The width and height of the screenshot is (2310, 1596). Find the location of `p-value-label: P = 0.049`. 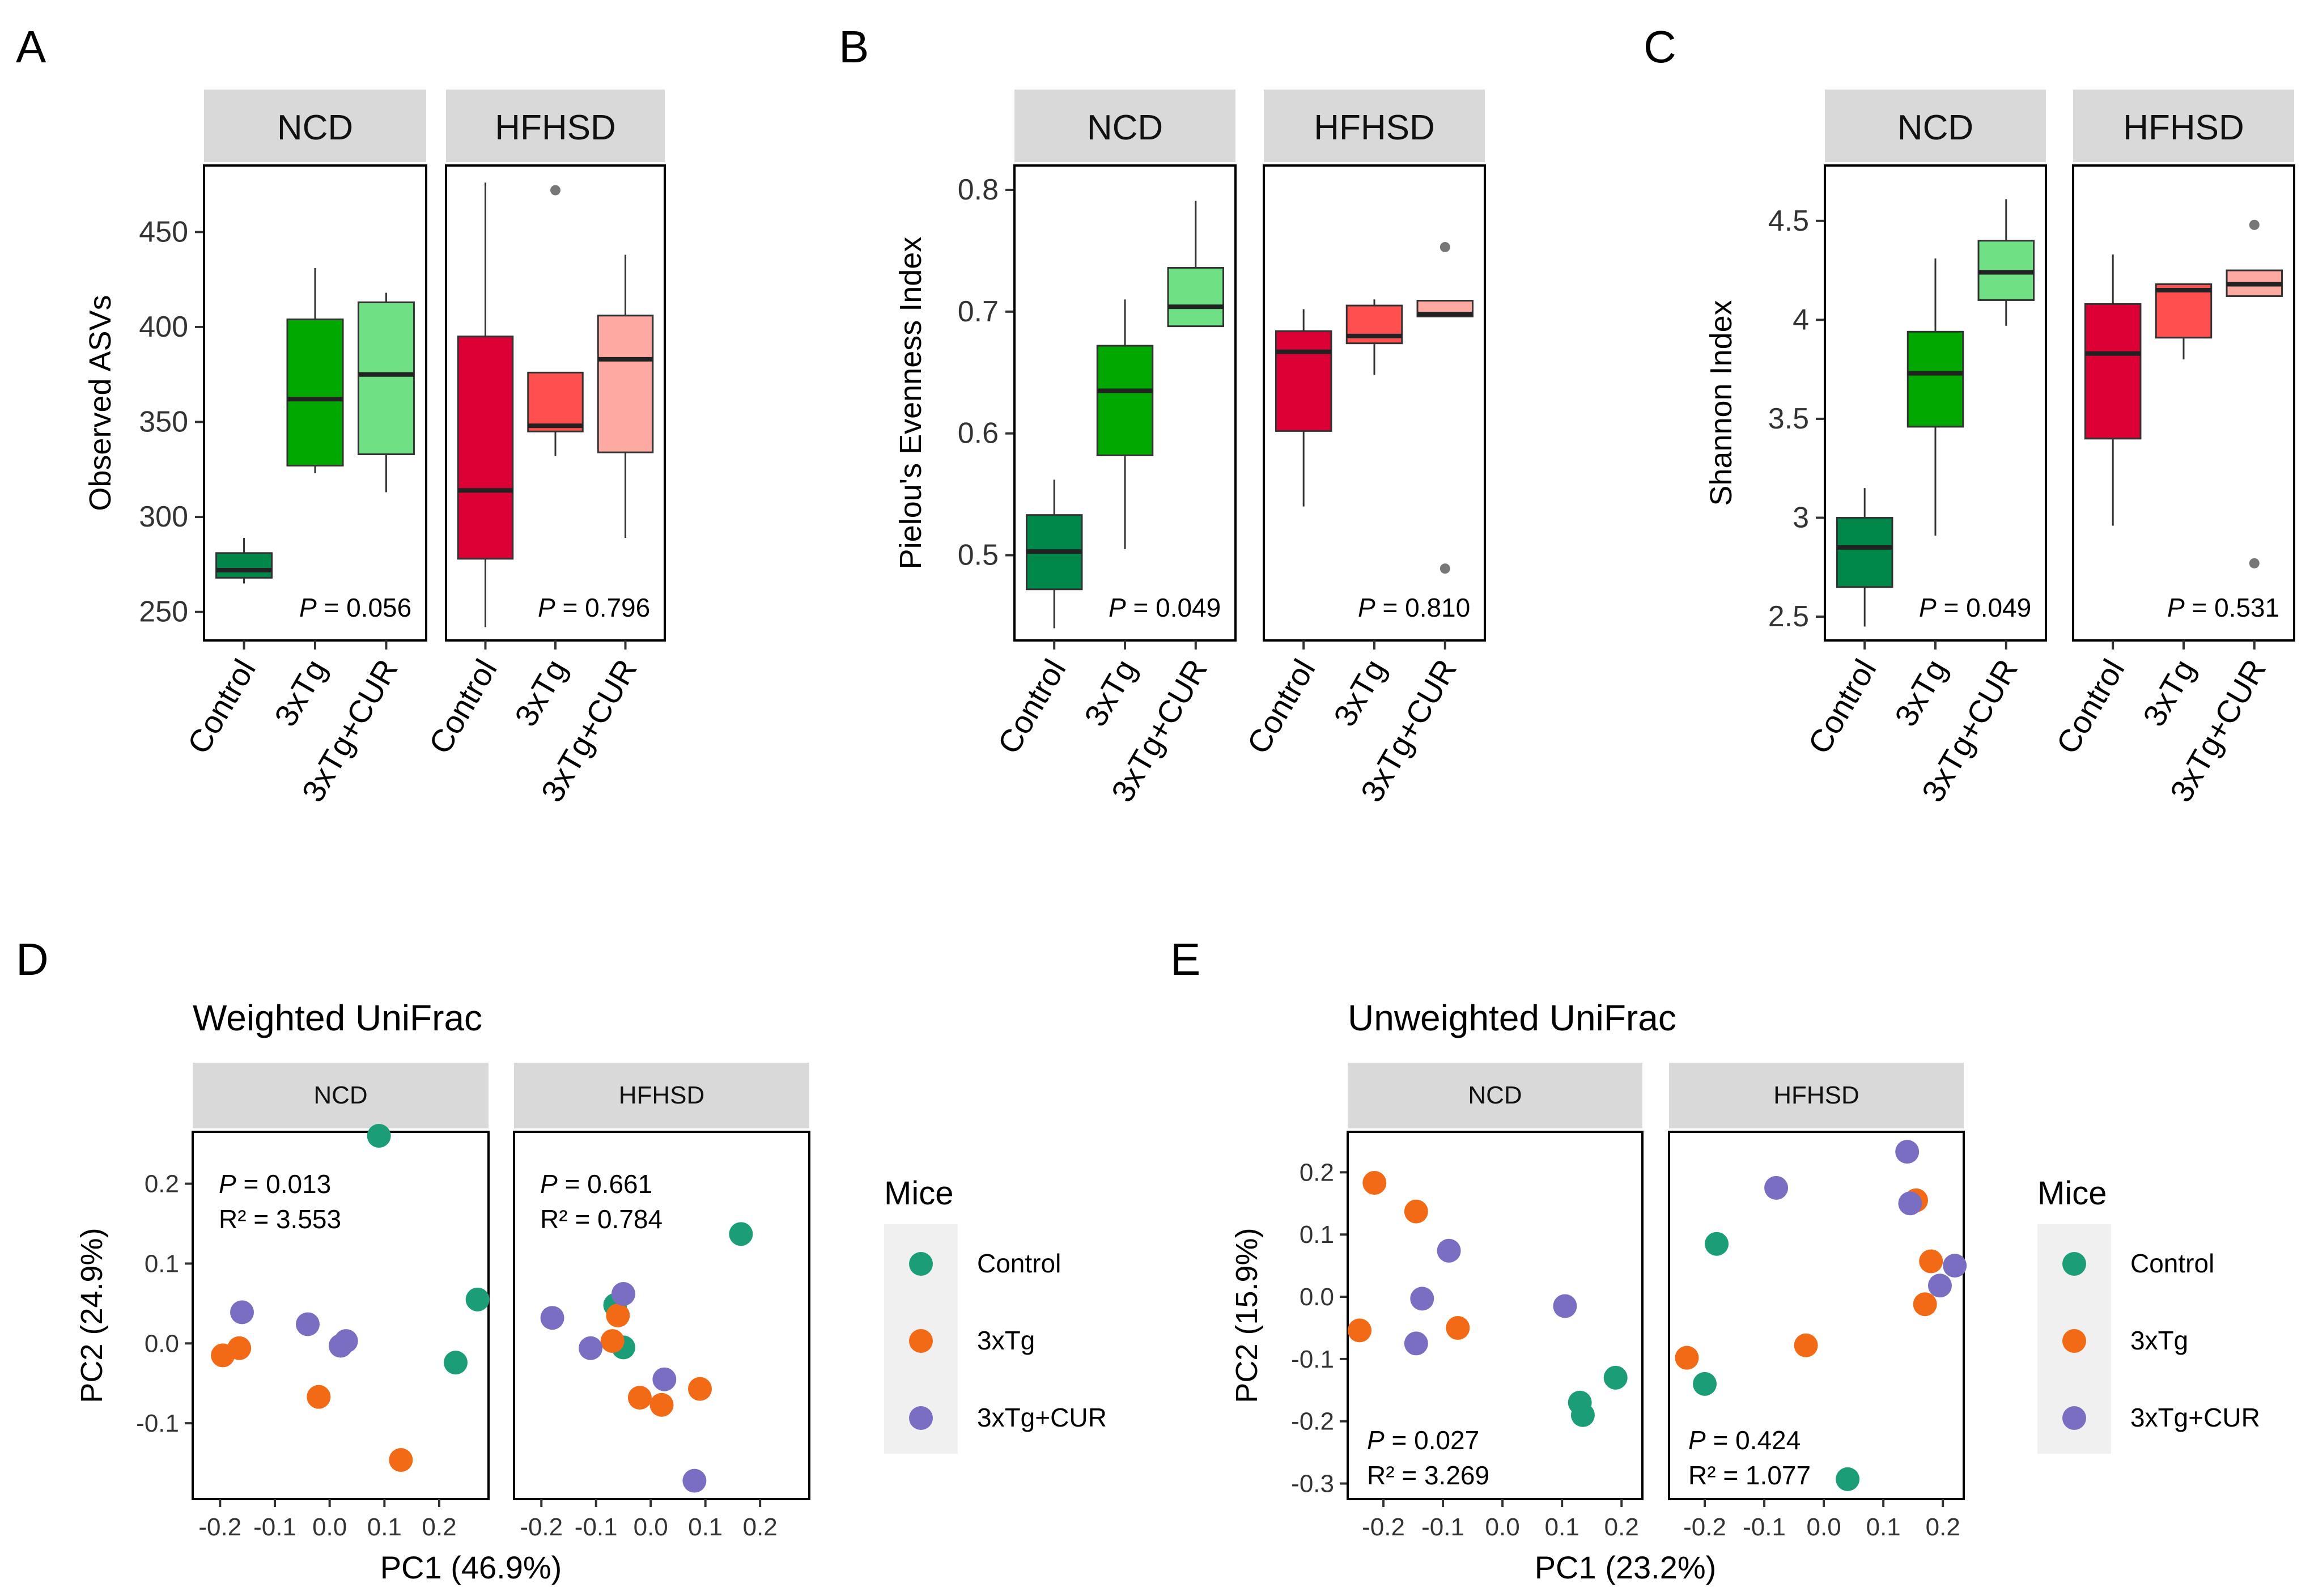

p-value-label: P = 0.049 is located at coordinates (1165, 607).